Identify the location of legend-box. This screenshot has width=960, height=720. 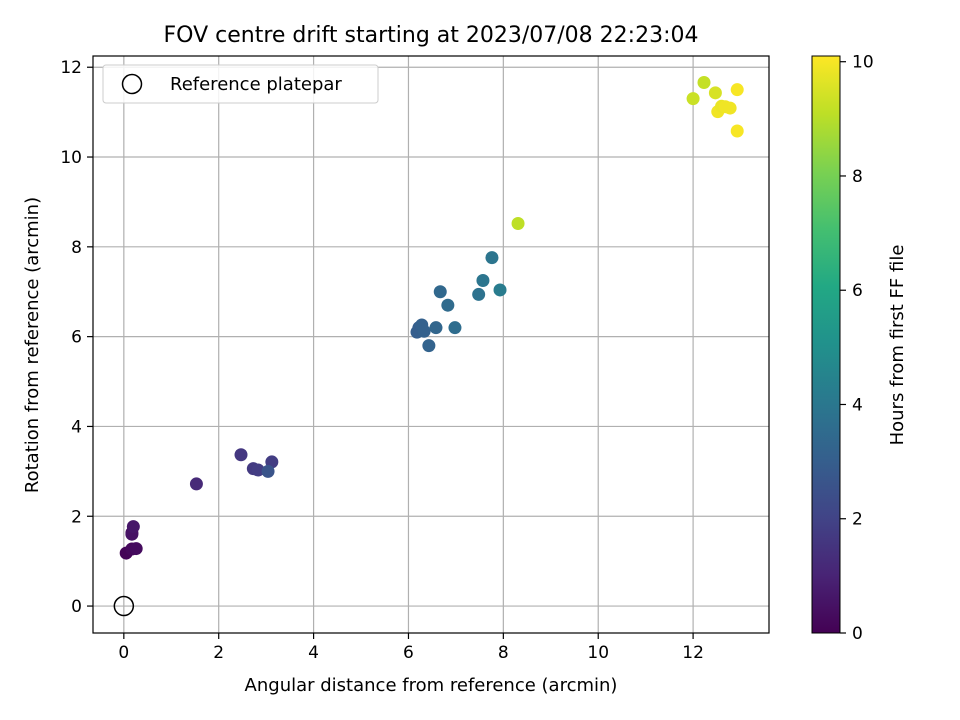
(240, 84).